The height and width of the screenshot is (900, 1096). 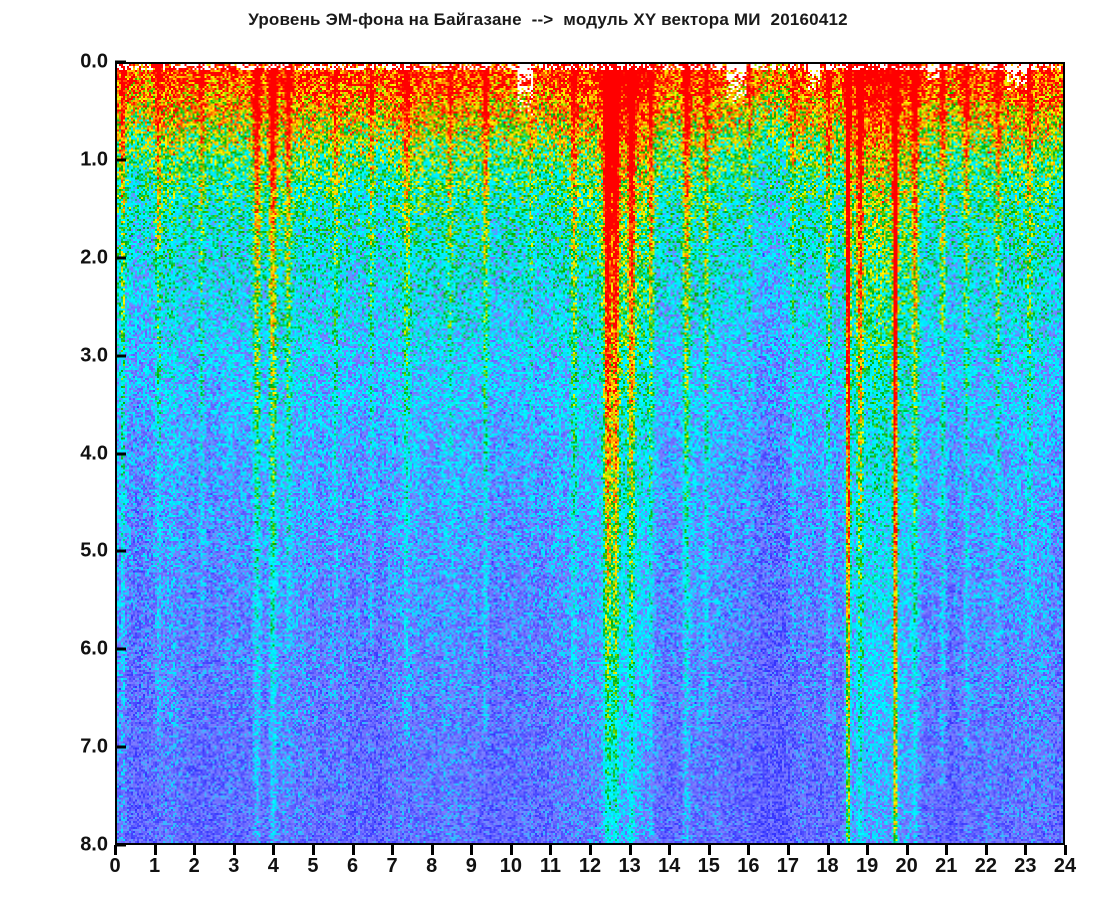 I want to click on x-tick-label: 17, so click(x=788, y=866).